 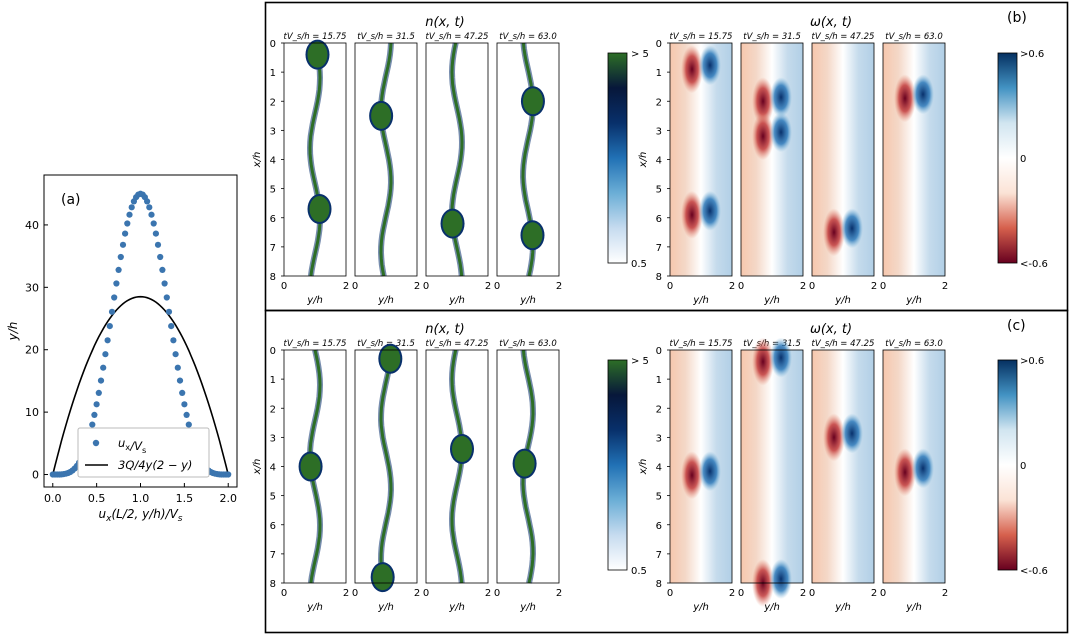 I want to click on y-tick-label: 10, so click(x=32, y=412).